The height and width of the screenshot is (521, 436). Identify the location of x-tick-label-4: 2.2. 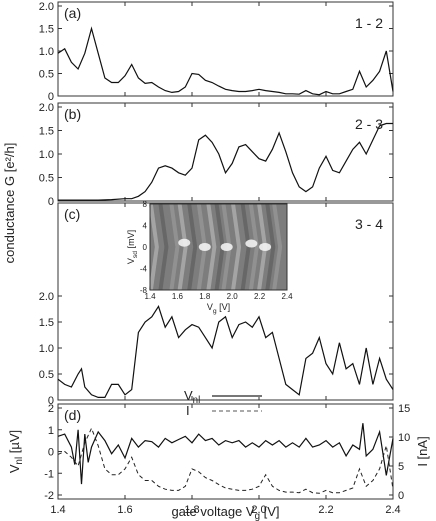
(325, 510).